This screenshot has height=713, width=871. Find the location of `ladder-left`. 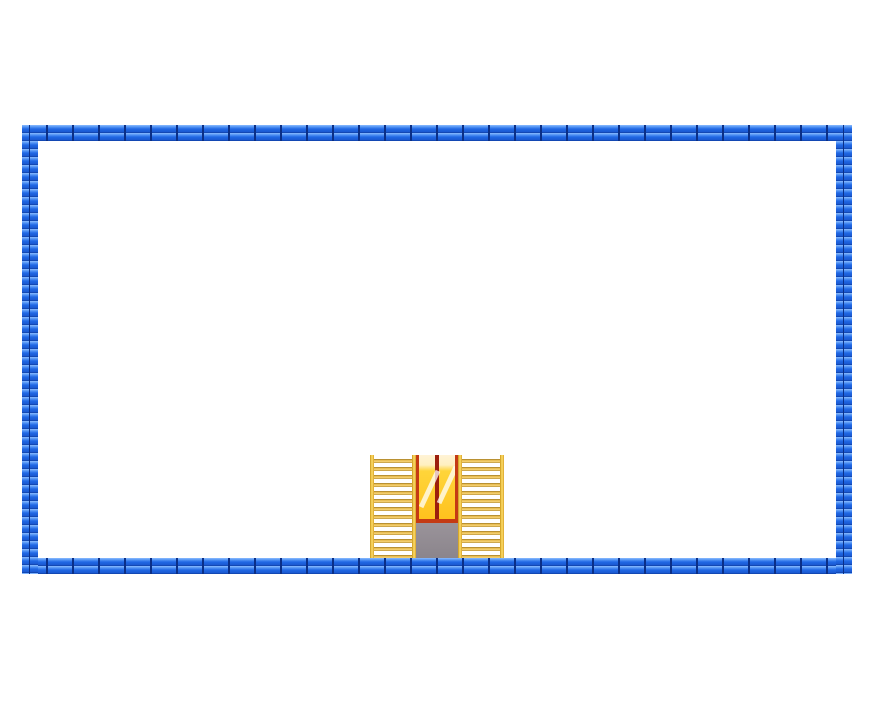

ladder-left is located at coordinates (393, 506).